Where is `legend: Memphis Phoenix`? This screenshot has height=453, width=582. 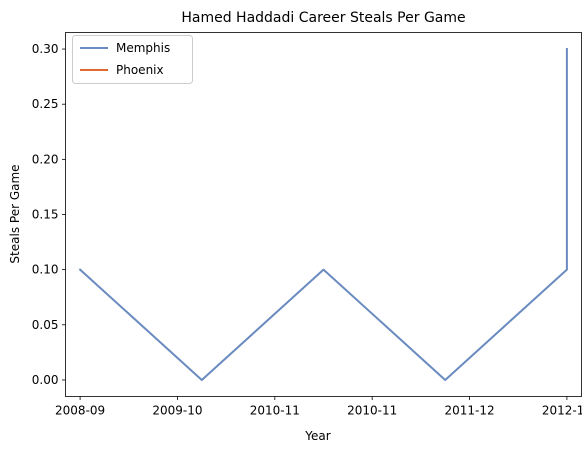 legend: Memphis Phoenix is located at coordinates (132, 59).